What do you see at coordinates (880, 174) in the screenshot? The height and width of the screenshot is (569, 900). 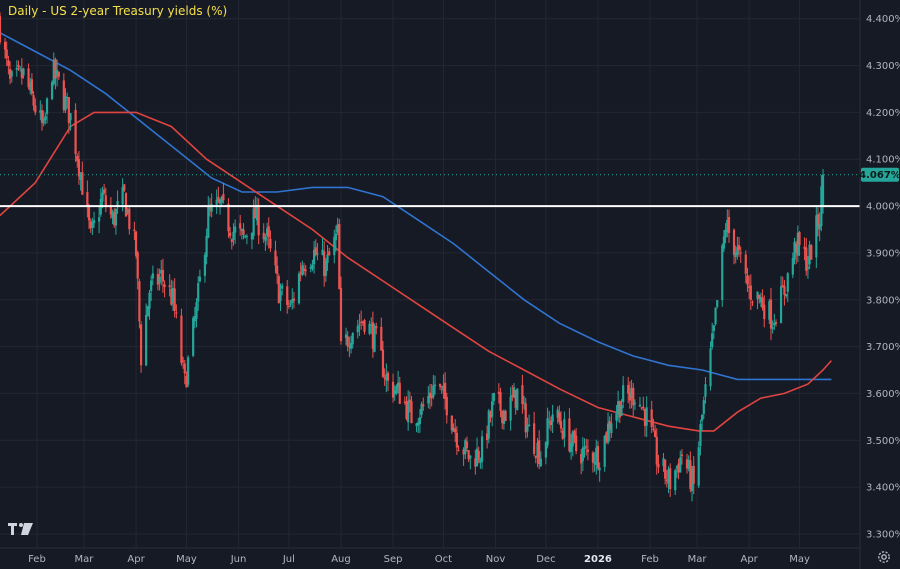 I see `last-price-badge` at bounding box center [880, 174].